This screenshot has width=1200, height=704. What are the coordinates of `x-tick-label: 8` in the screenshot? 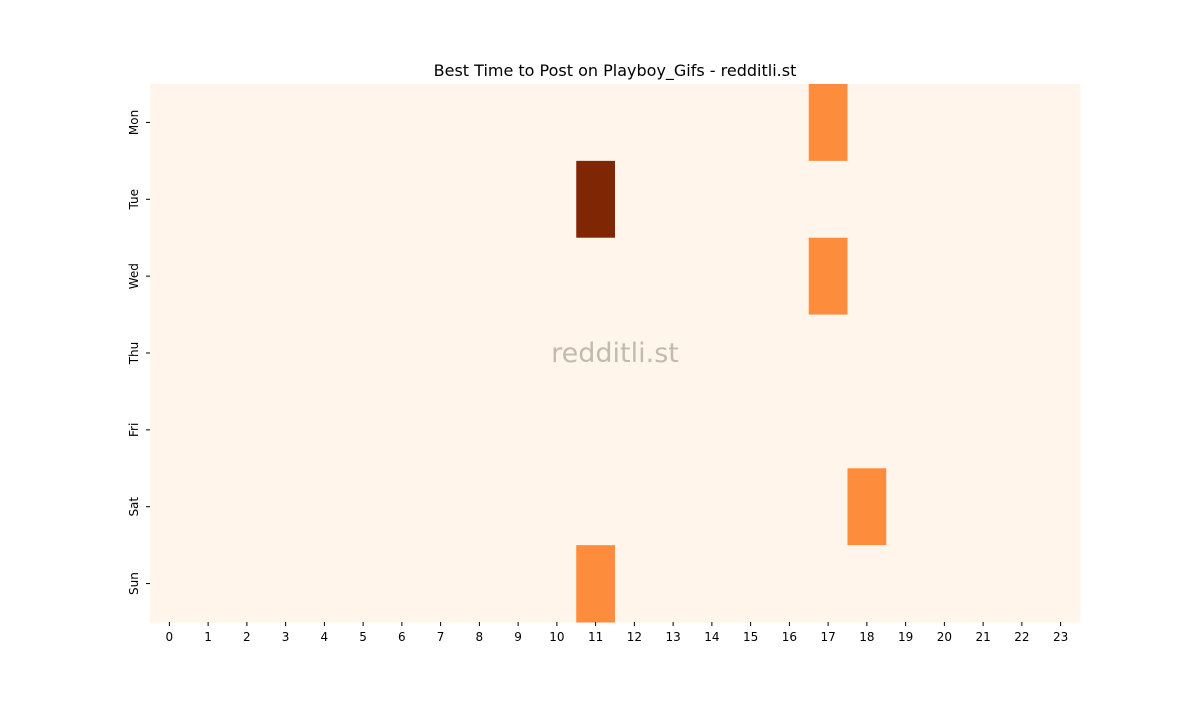 It's located at (480, 637).